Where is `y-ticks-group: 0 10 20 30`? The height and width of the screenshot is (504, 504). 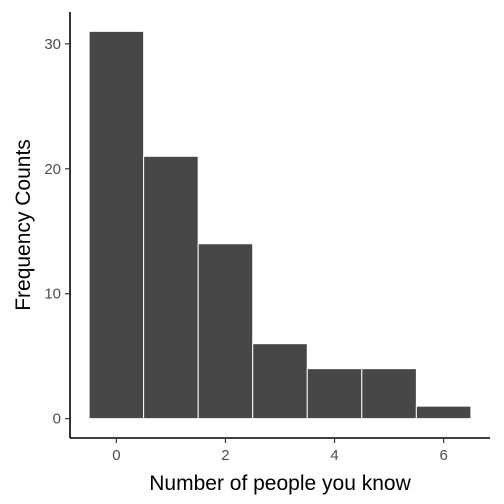
y-ticks-group: 0 10 20 30 is located at coordinates (57, 232).